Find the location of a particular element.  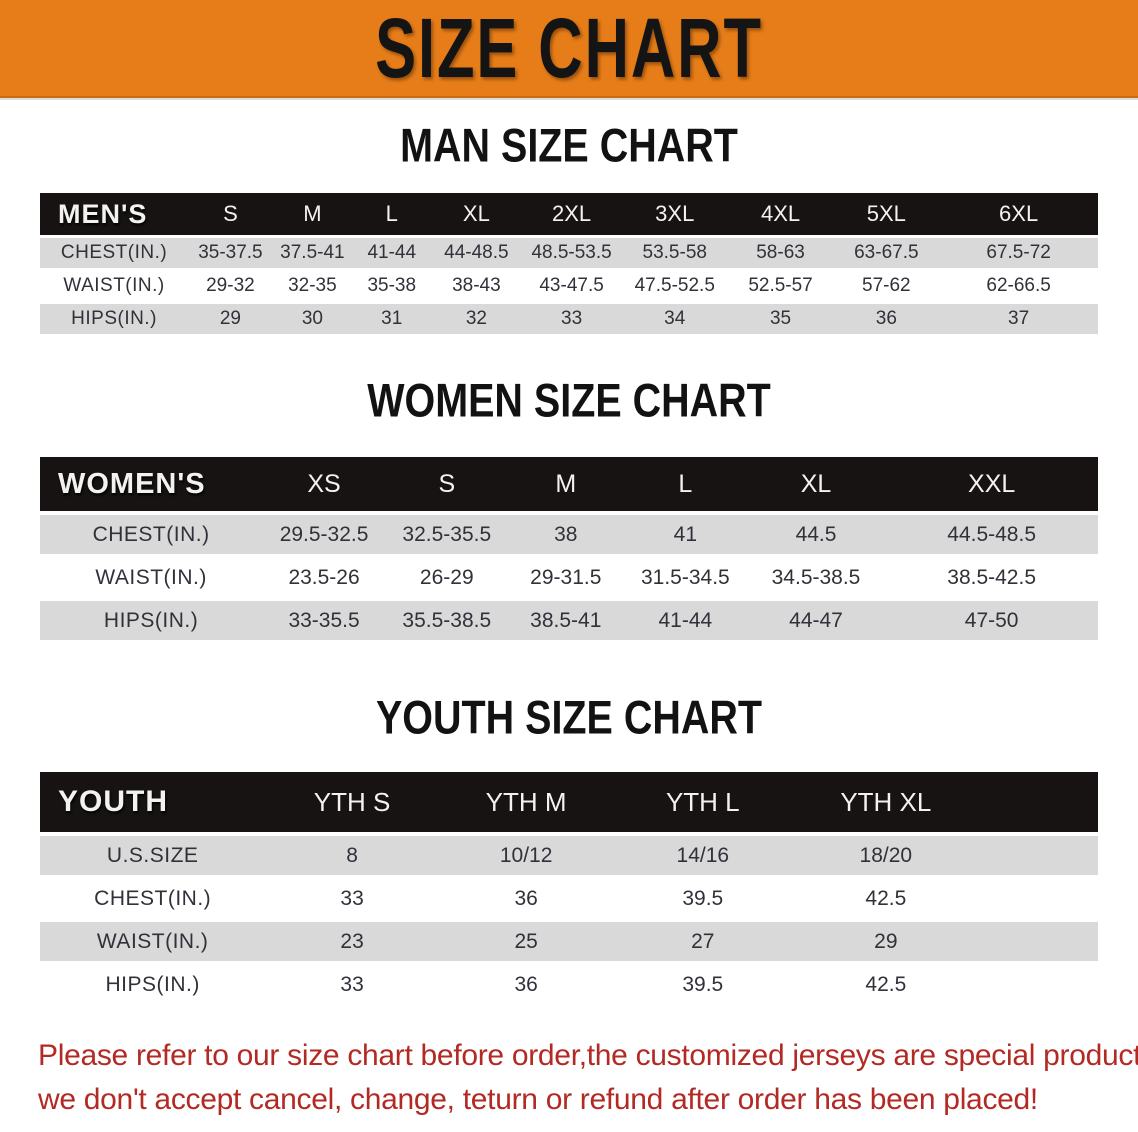

size-value-cell: 53.5-58 is located at coordinates (674, 253).